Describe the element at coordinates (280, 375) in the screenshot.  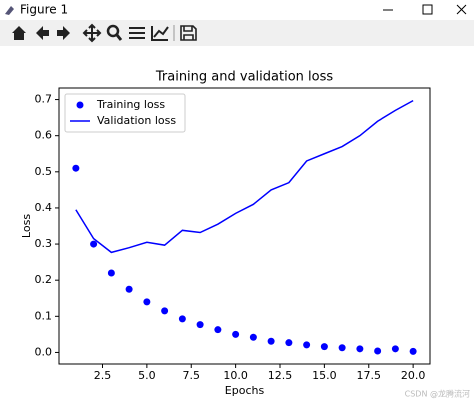
I see `x-tick-label: 12.5` at that location.